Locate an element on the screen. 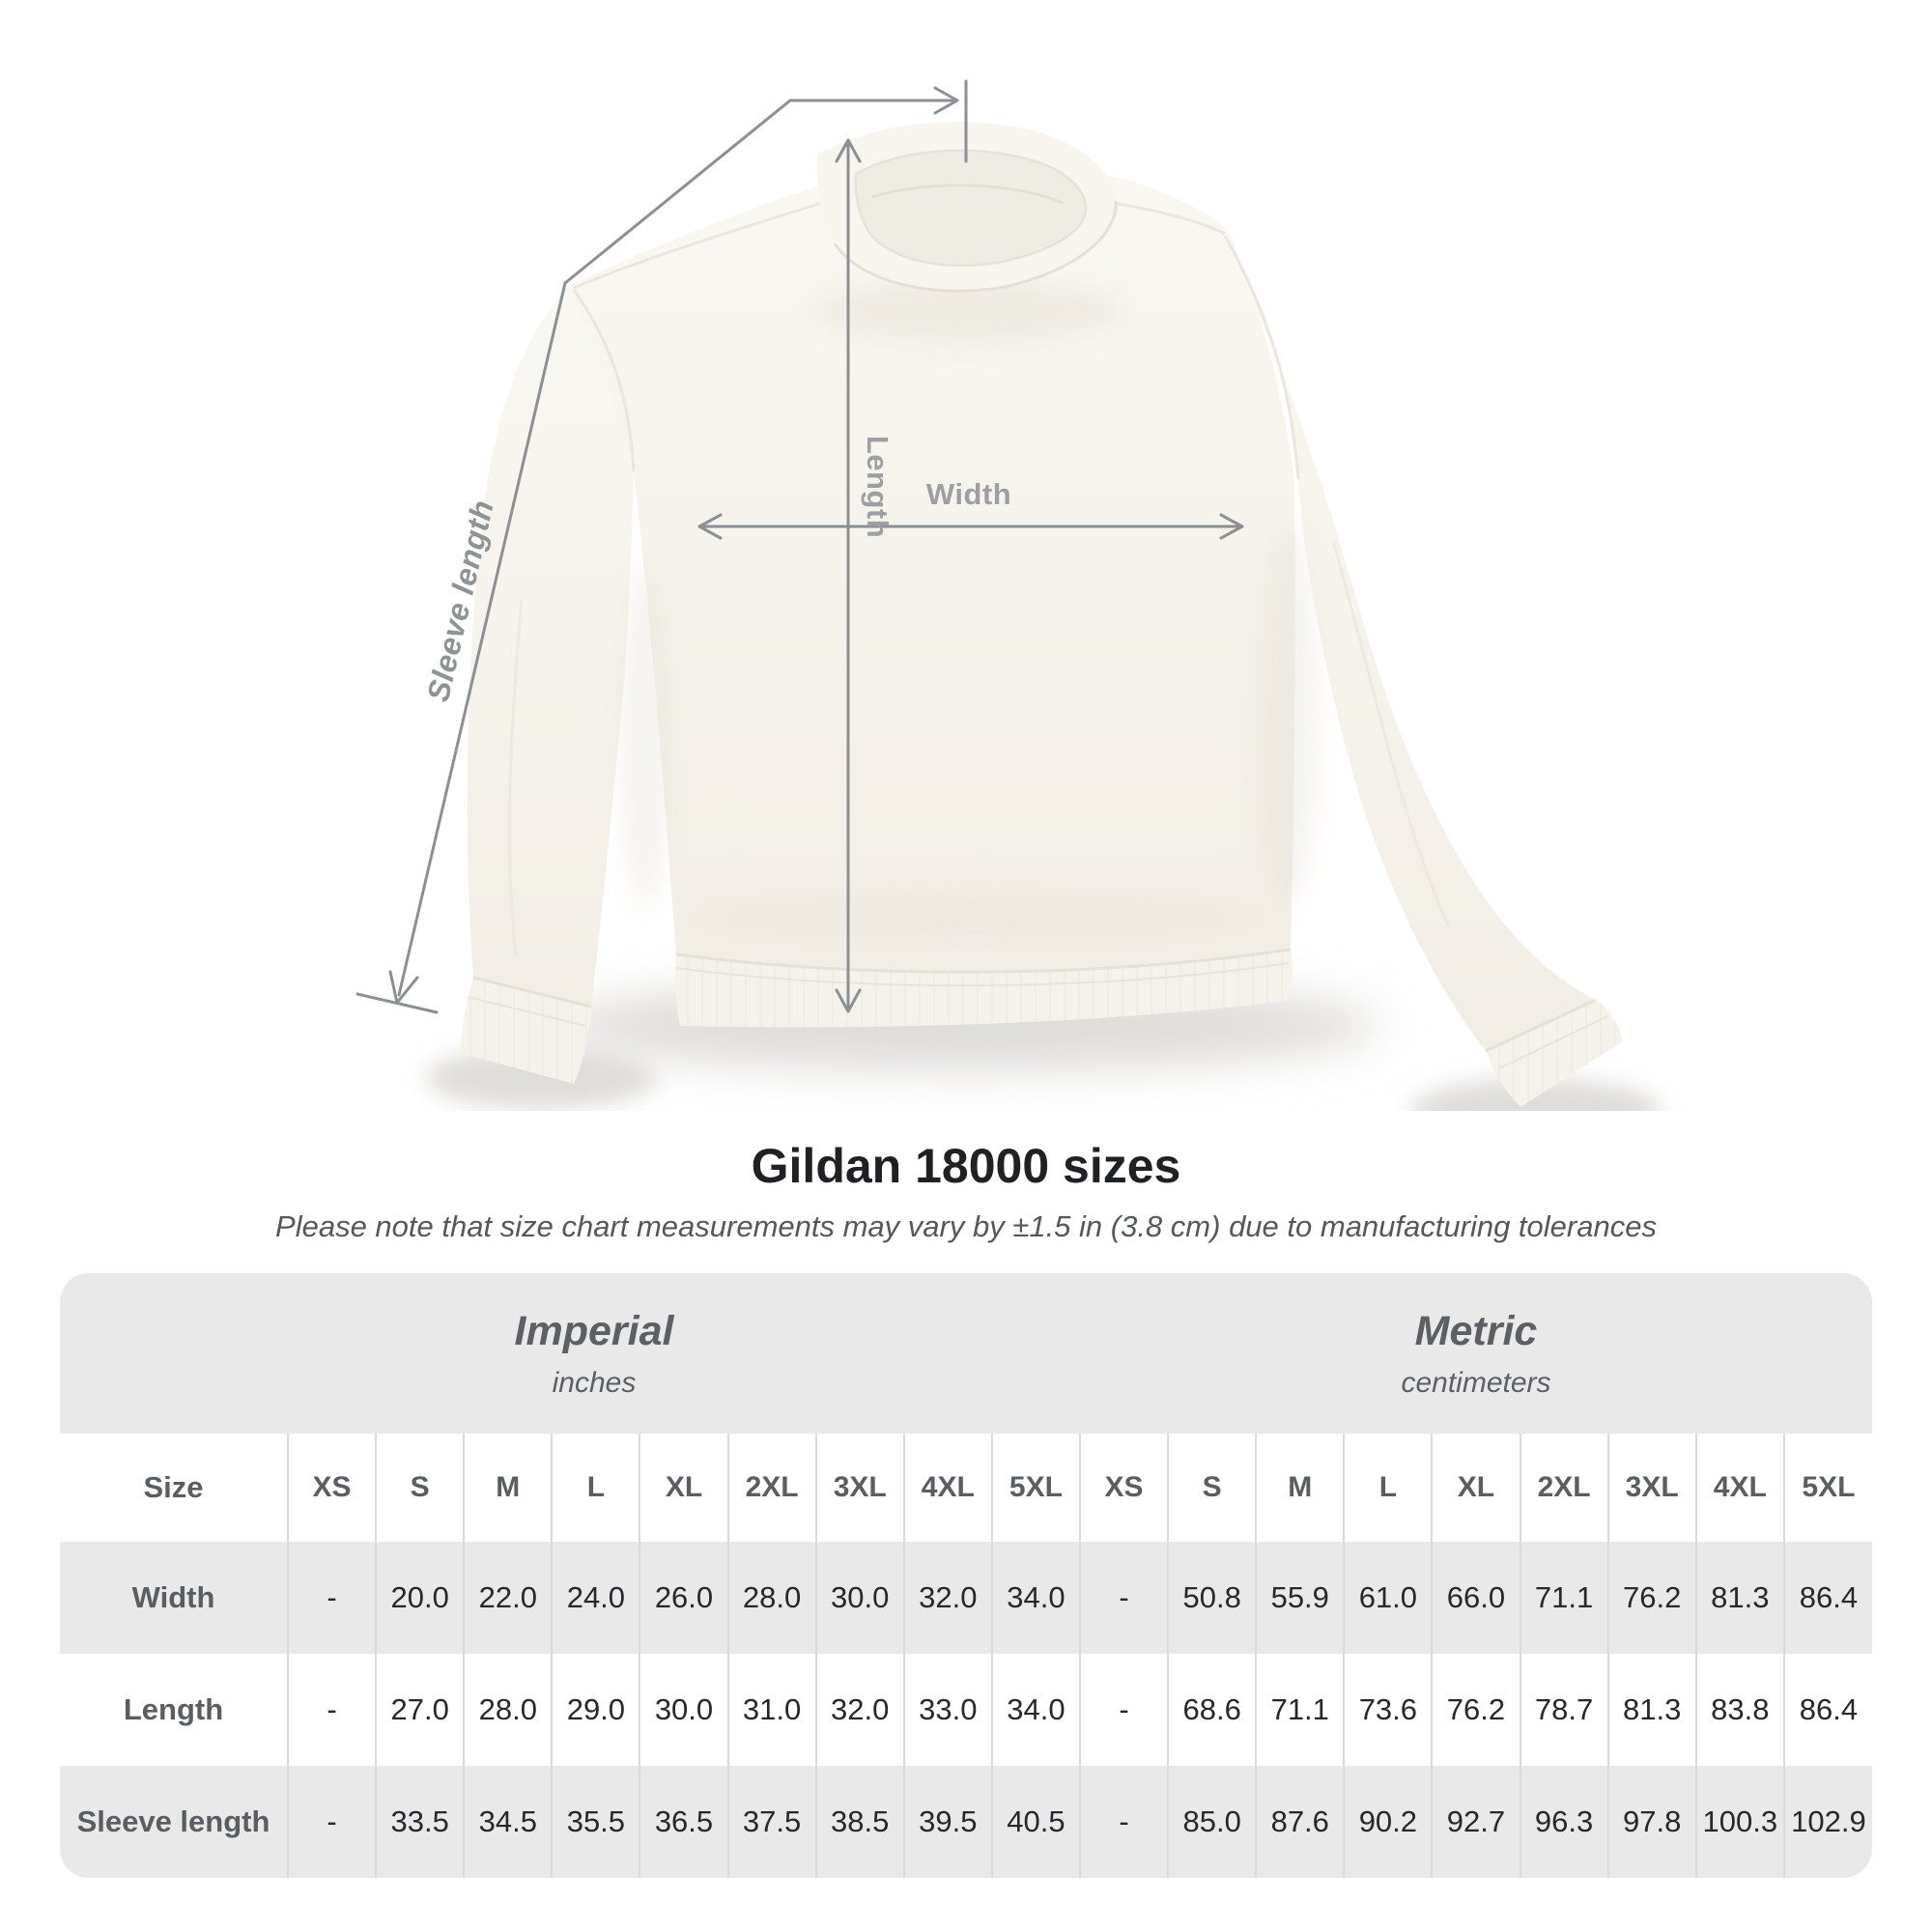  width-left-arrowhead is located at coordinates (710, 526).